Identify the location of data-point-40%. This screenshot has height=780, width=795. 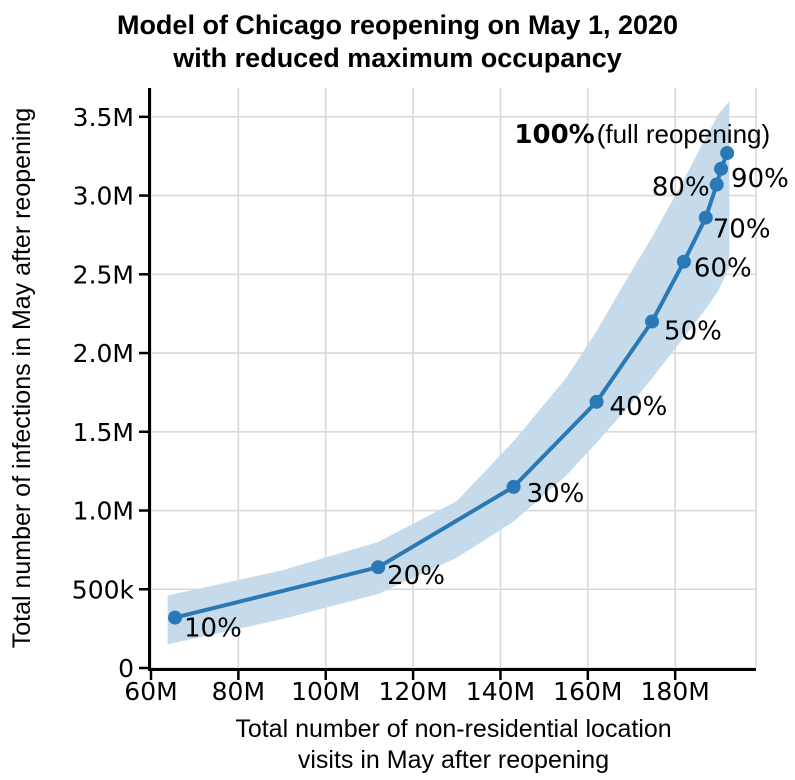
(596, 401).